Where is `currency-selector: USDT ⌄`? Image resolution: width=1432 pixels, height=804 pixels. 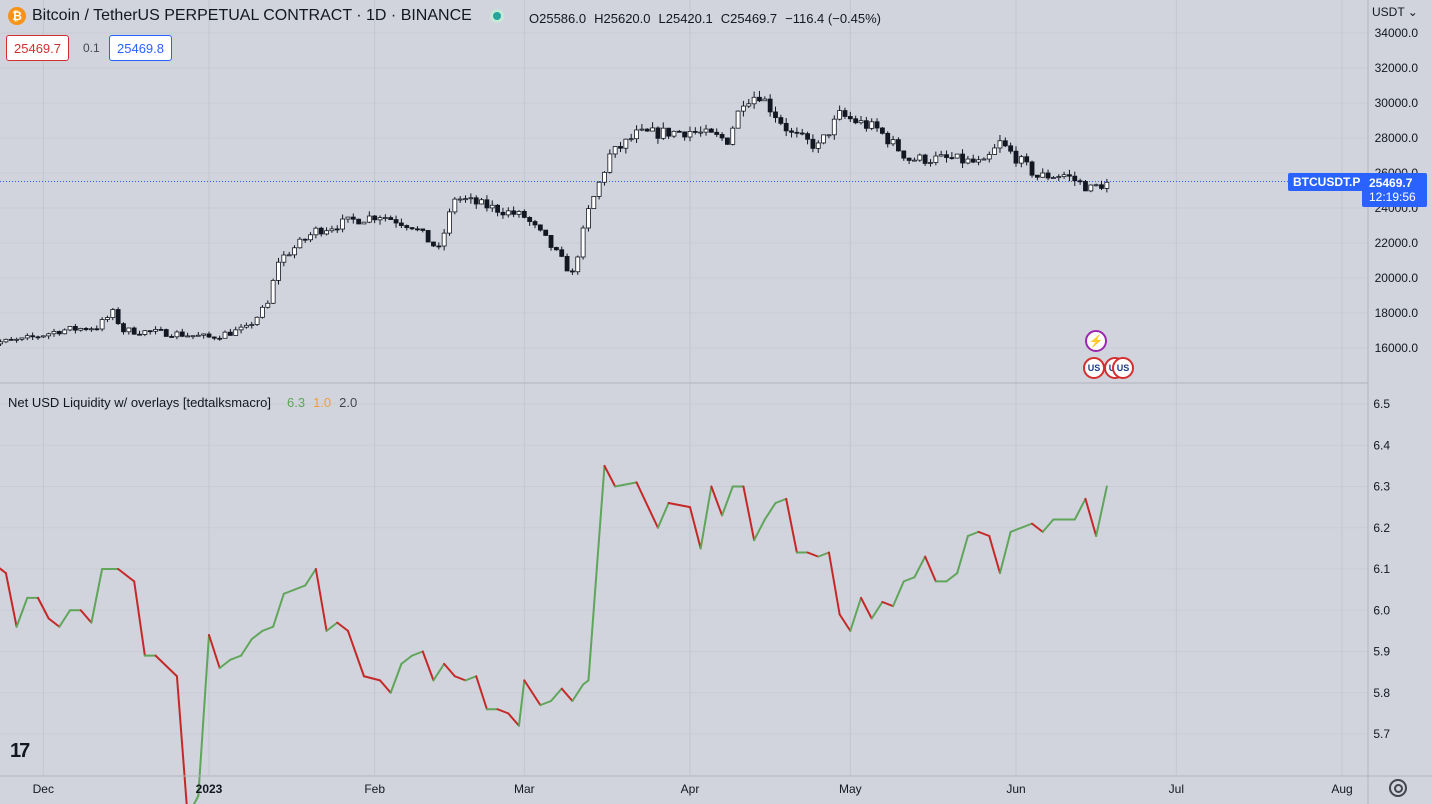 currency-selector: USDT ⌄ is located at coordinates (1395, 12).